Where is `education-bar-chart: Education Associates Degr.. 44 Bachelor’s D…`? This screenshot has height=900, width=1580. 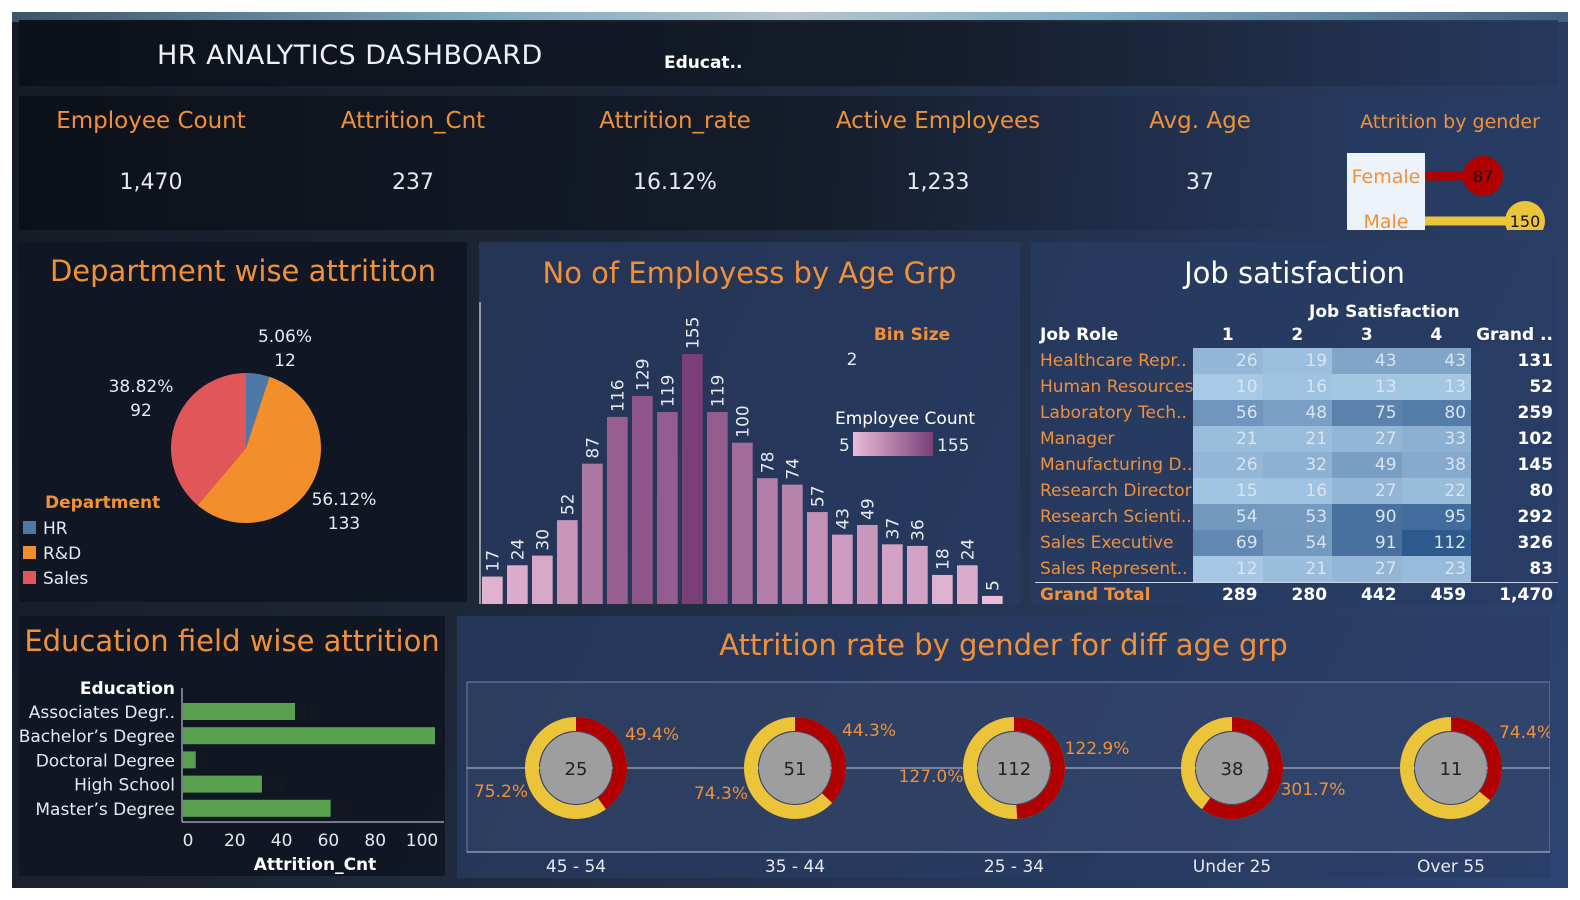
education-bar-chart: Education Associates Degr.. 44 Bachelor’s D… is located at coordinates (232, 777).